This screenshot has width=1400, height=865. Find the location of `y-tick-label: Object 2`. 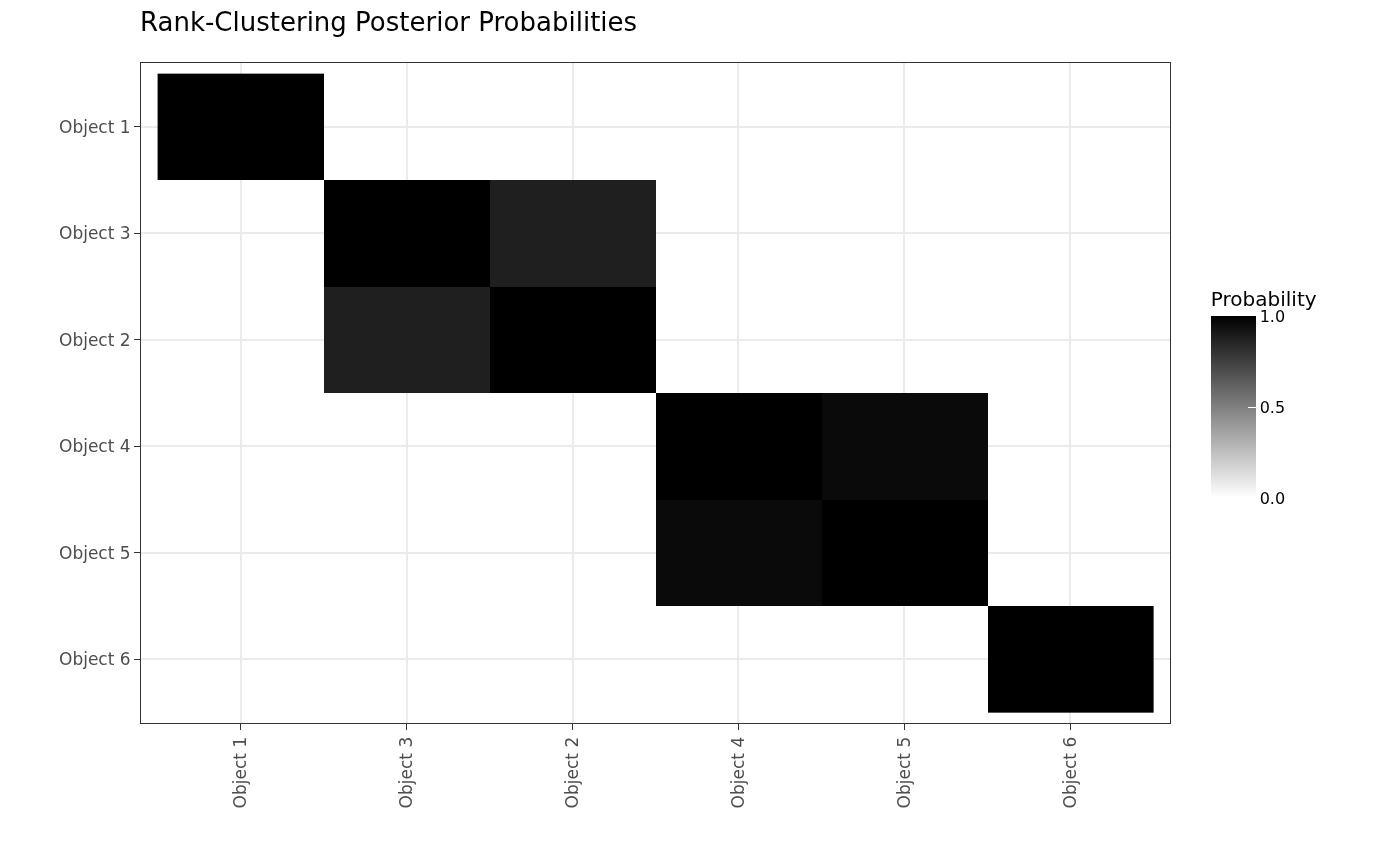

y-tick-label: Object 2 is located at coordinates (95, 339).